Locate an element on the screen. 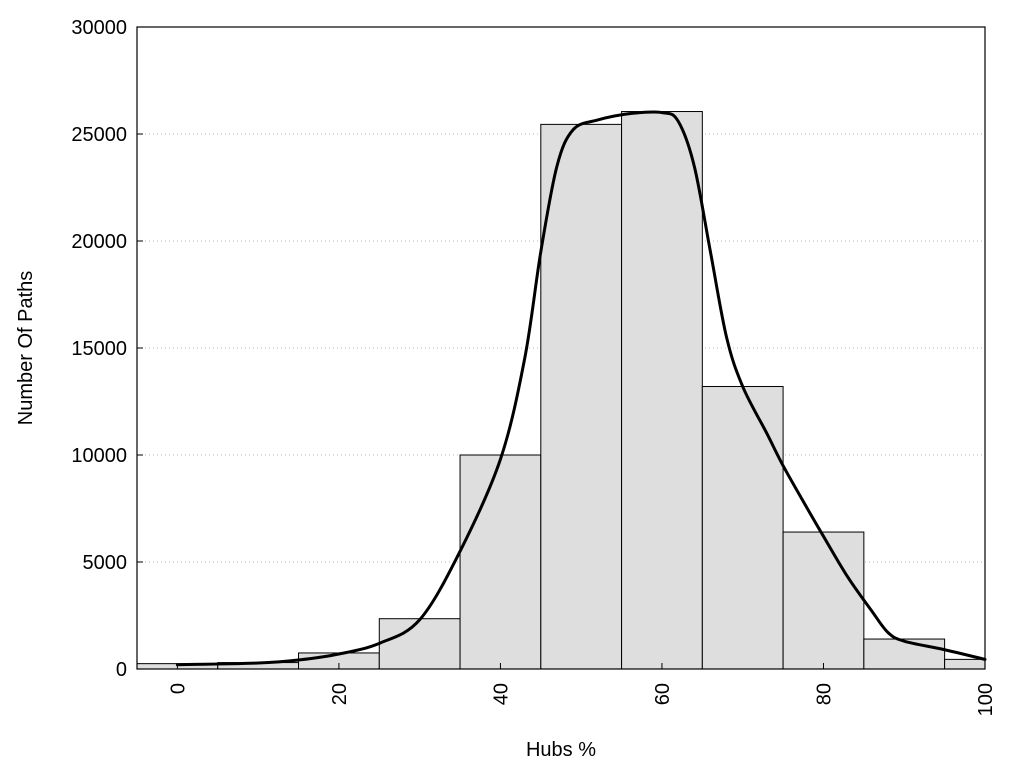 The image size is (1024, 768). y-tick-label-5000: 5000 is located at coordinates (105, 563).